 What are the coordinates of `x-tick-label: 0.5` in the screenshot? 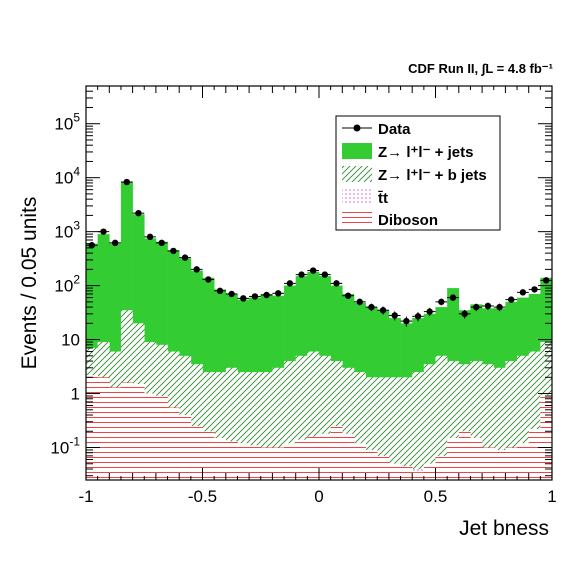 It's located at (436, 496).